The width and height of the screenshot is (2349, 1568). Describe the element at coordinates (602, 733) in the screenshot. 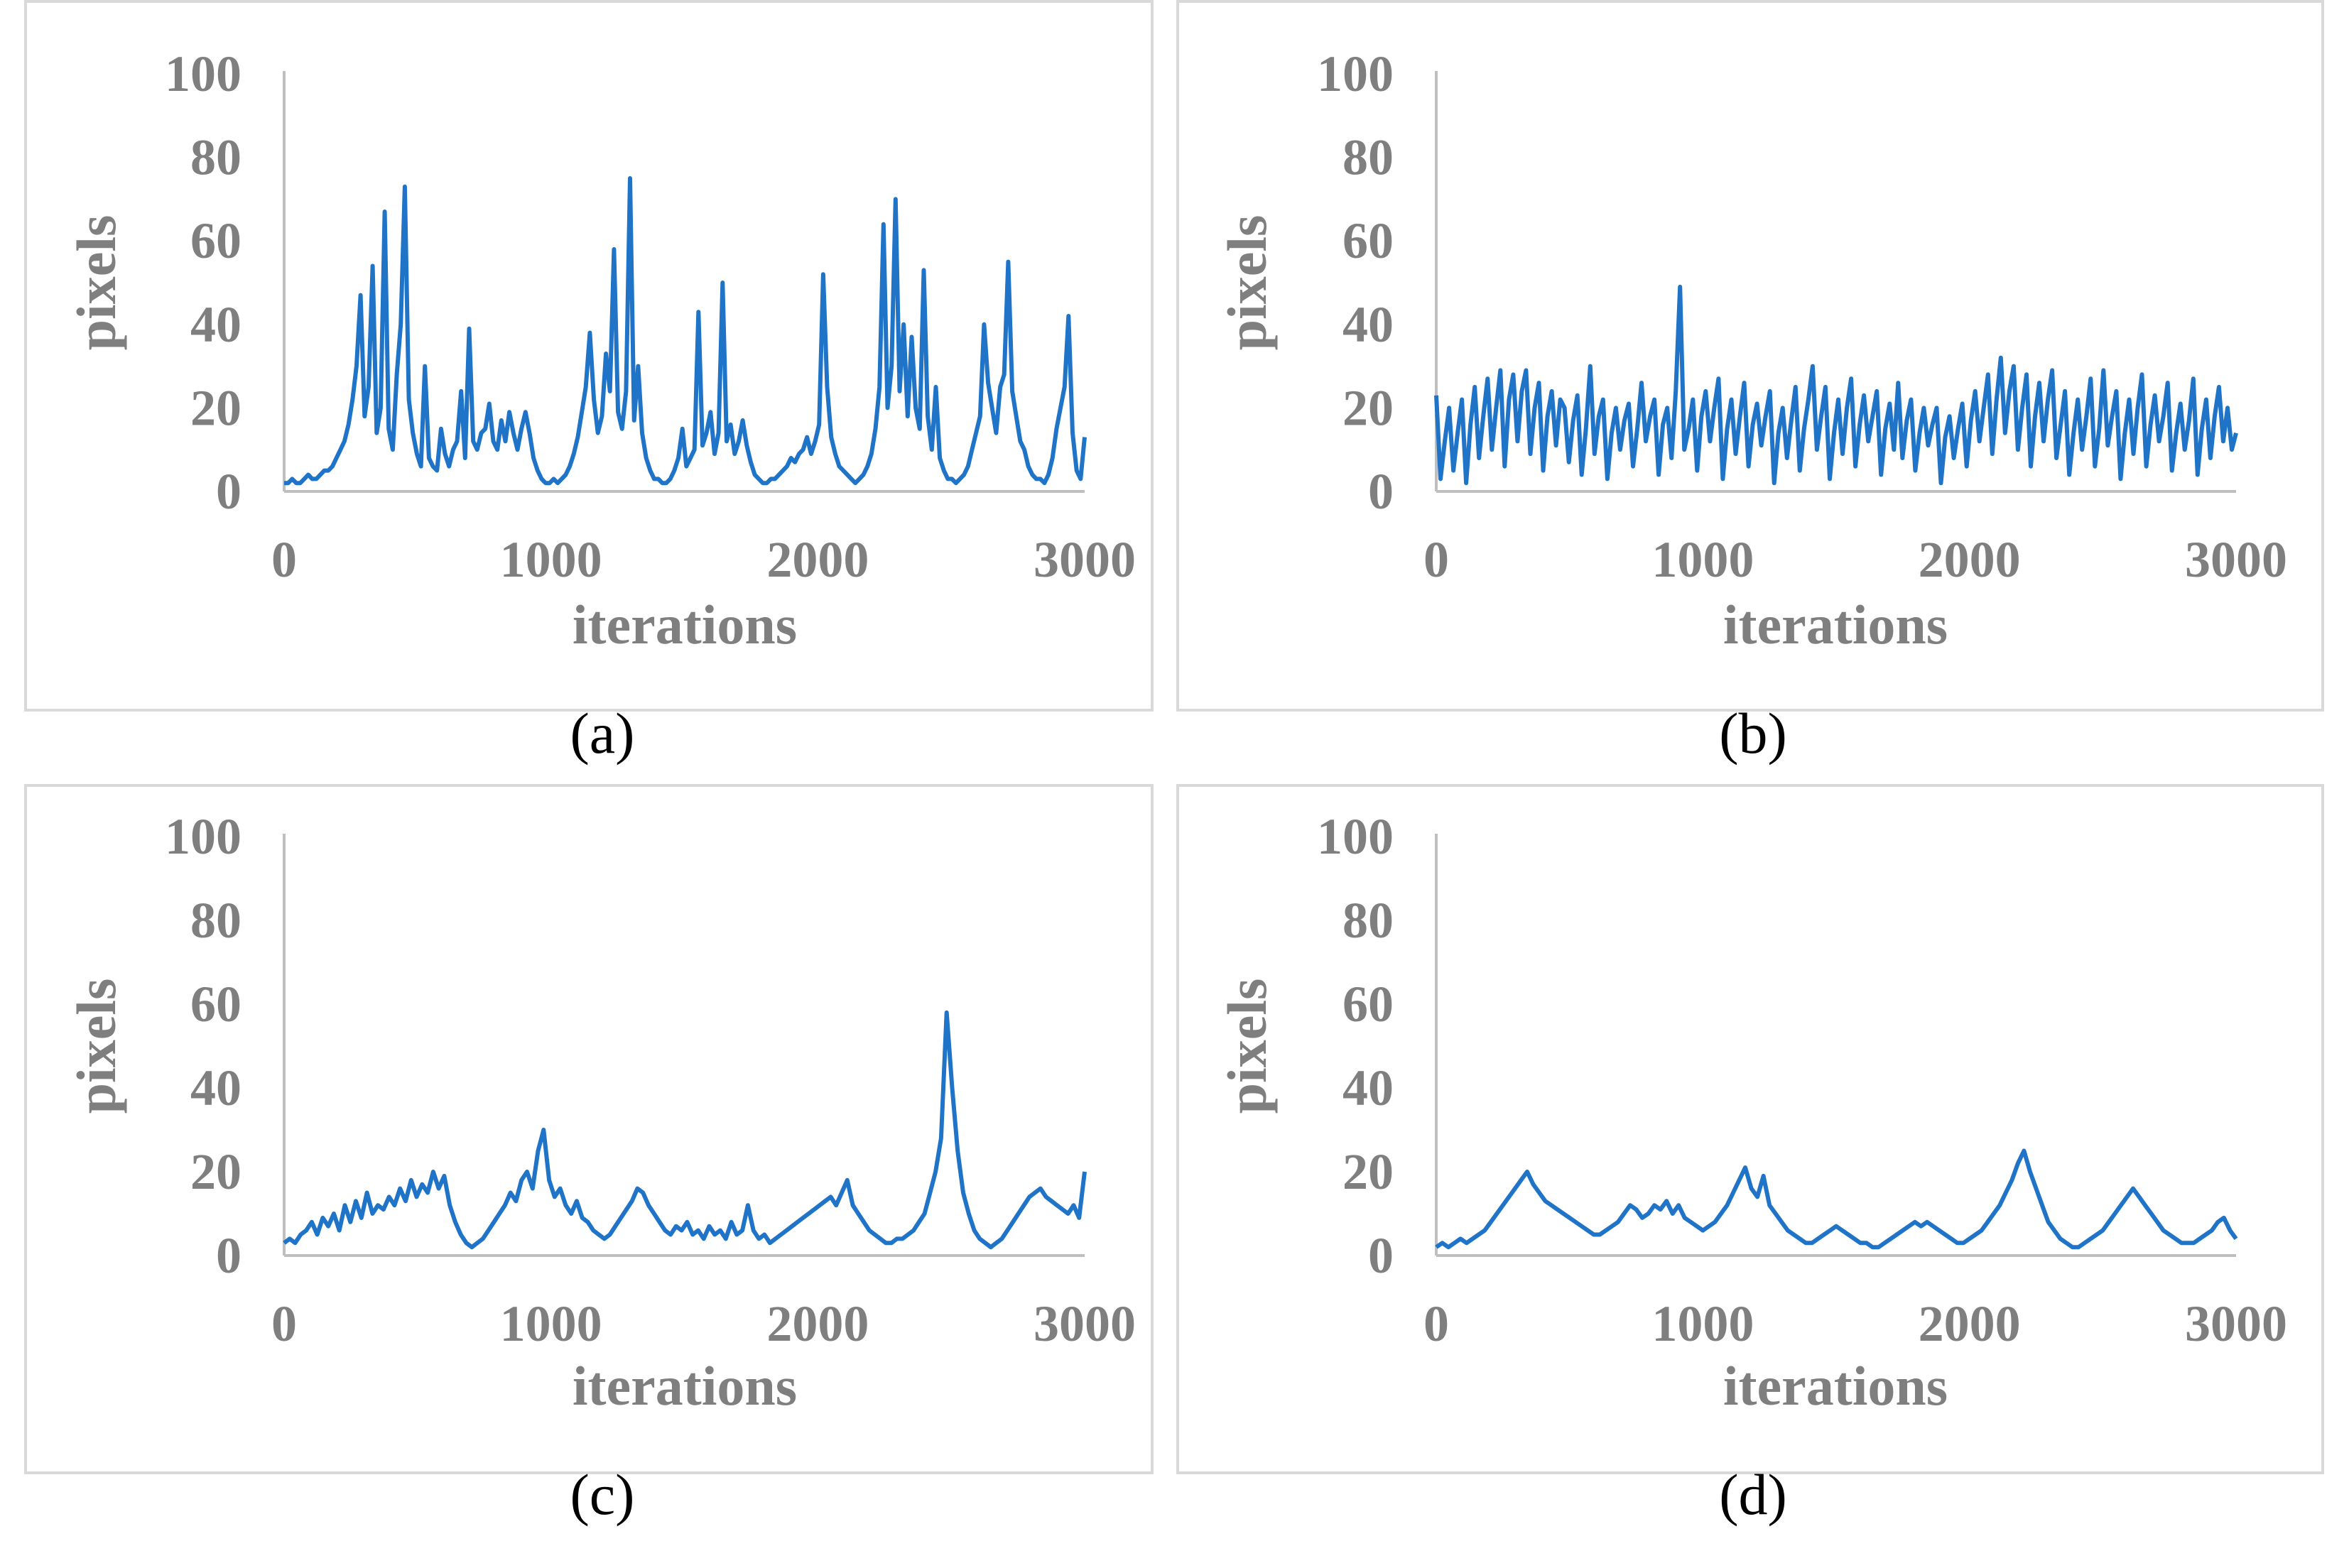

I see `panel-caption: (a)` at that location.